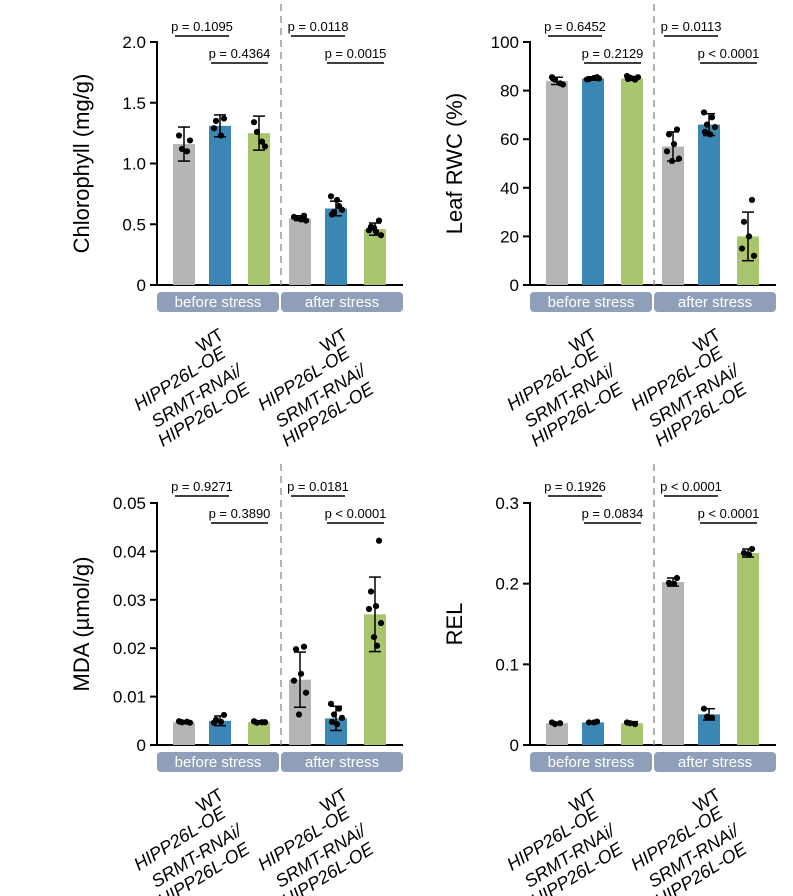 The width and height of the screenshot is (793, 896). I want to click on y-tick-label: 0.05, so click(129, 503).